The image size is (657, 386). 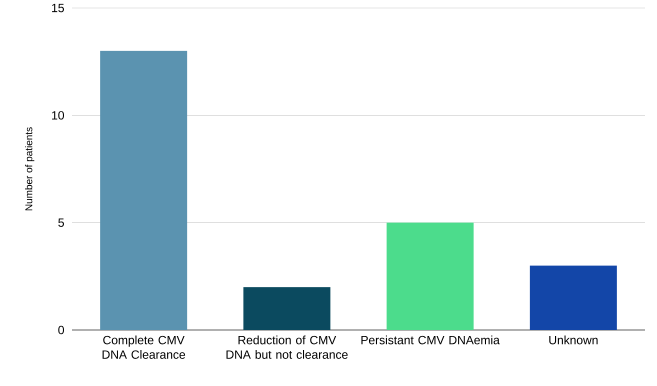 I want to click on x-tick-label: Persistant CMV DNAemia, so click(x=430, y=340).